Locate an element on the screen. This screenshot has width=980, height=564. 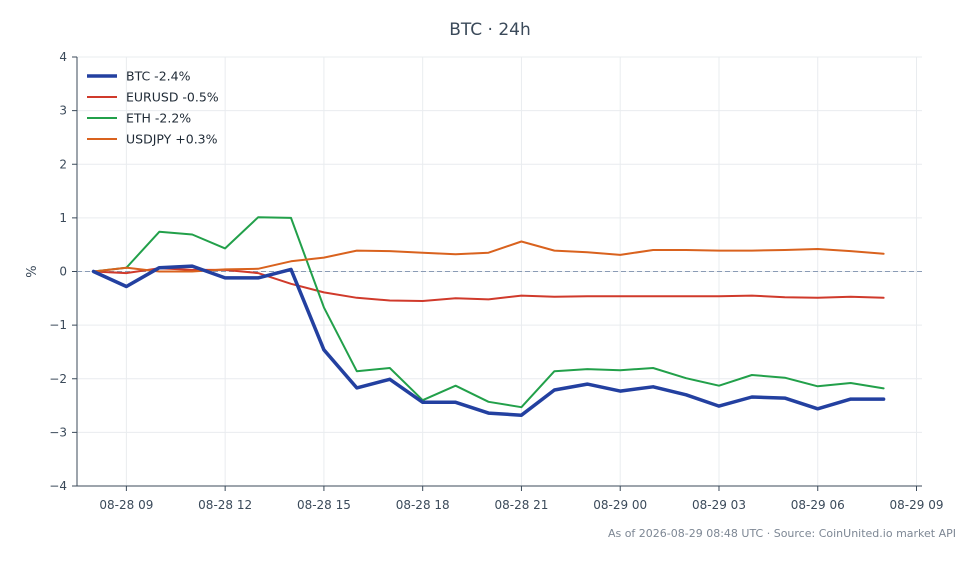
y-tick-label: −2 is located at coordinates (58, 379).